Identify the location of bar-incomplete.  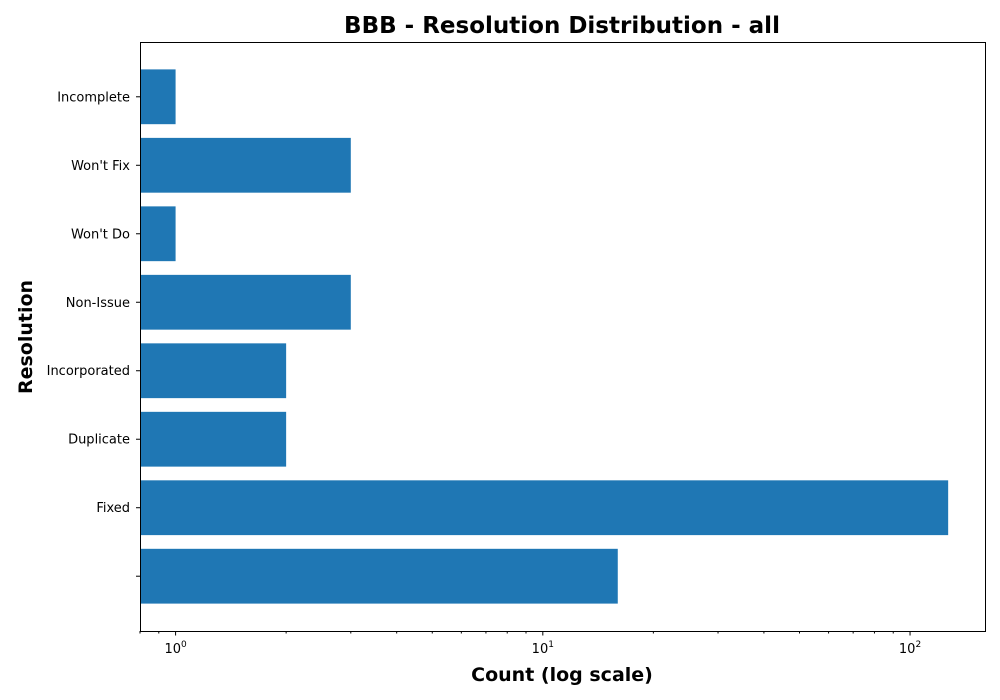
(158, 97).